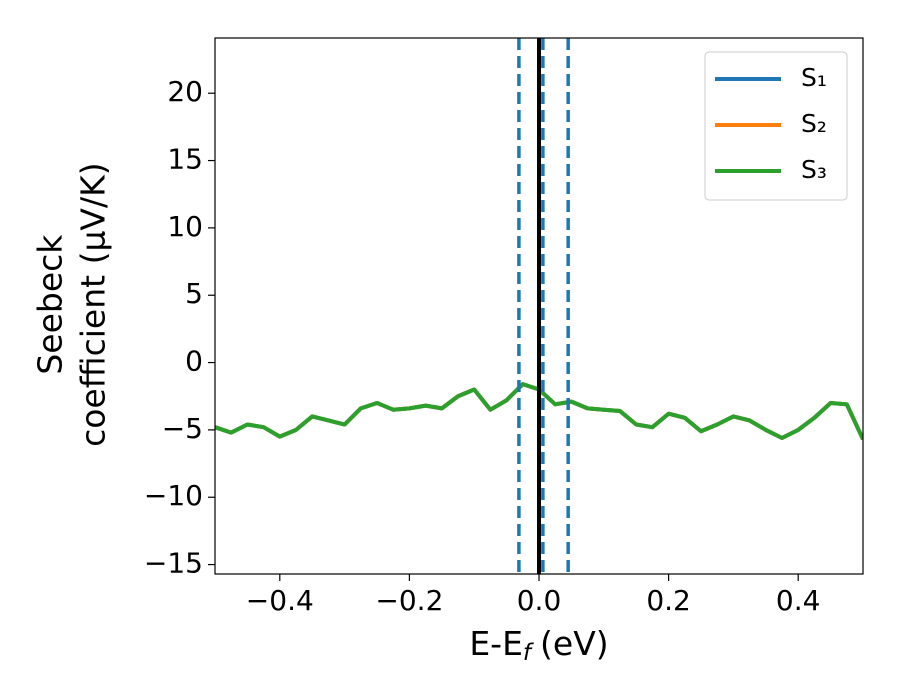 This screenshot has width=900, height=700. I want to click on y-tick-label: 15, so click(185, 159).